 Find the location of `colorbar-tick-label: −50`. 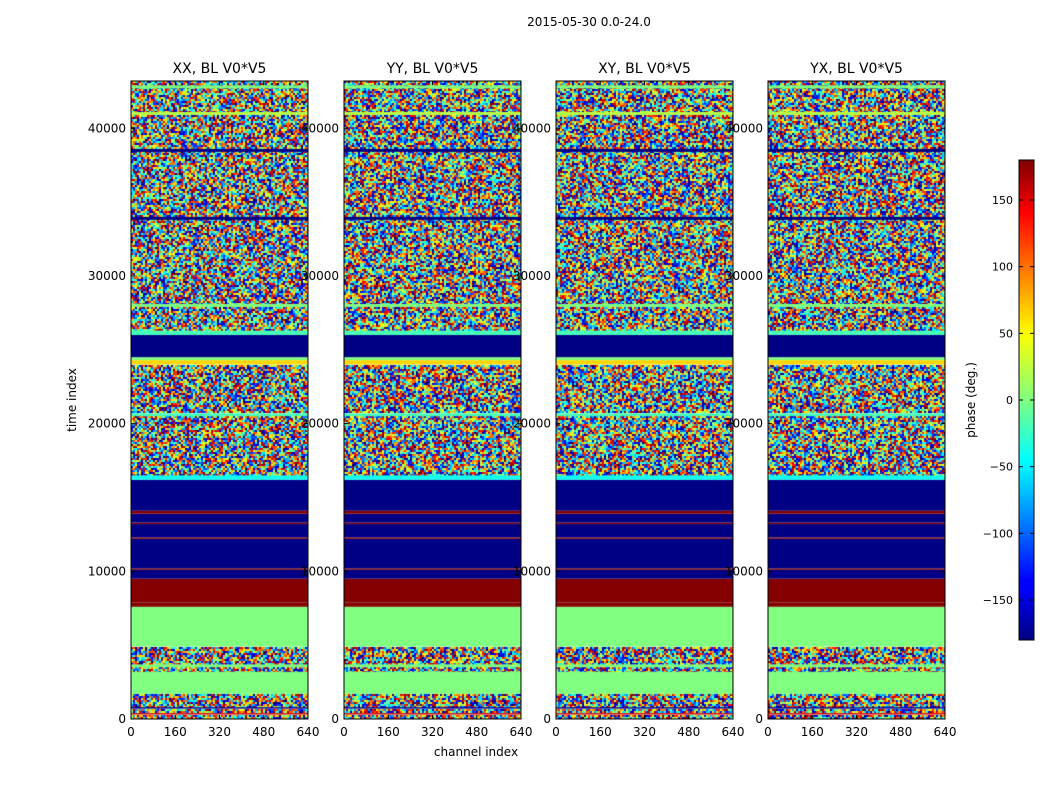

colorbar-tick-label: −50 is located at coordinates (1001, 467).